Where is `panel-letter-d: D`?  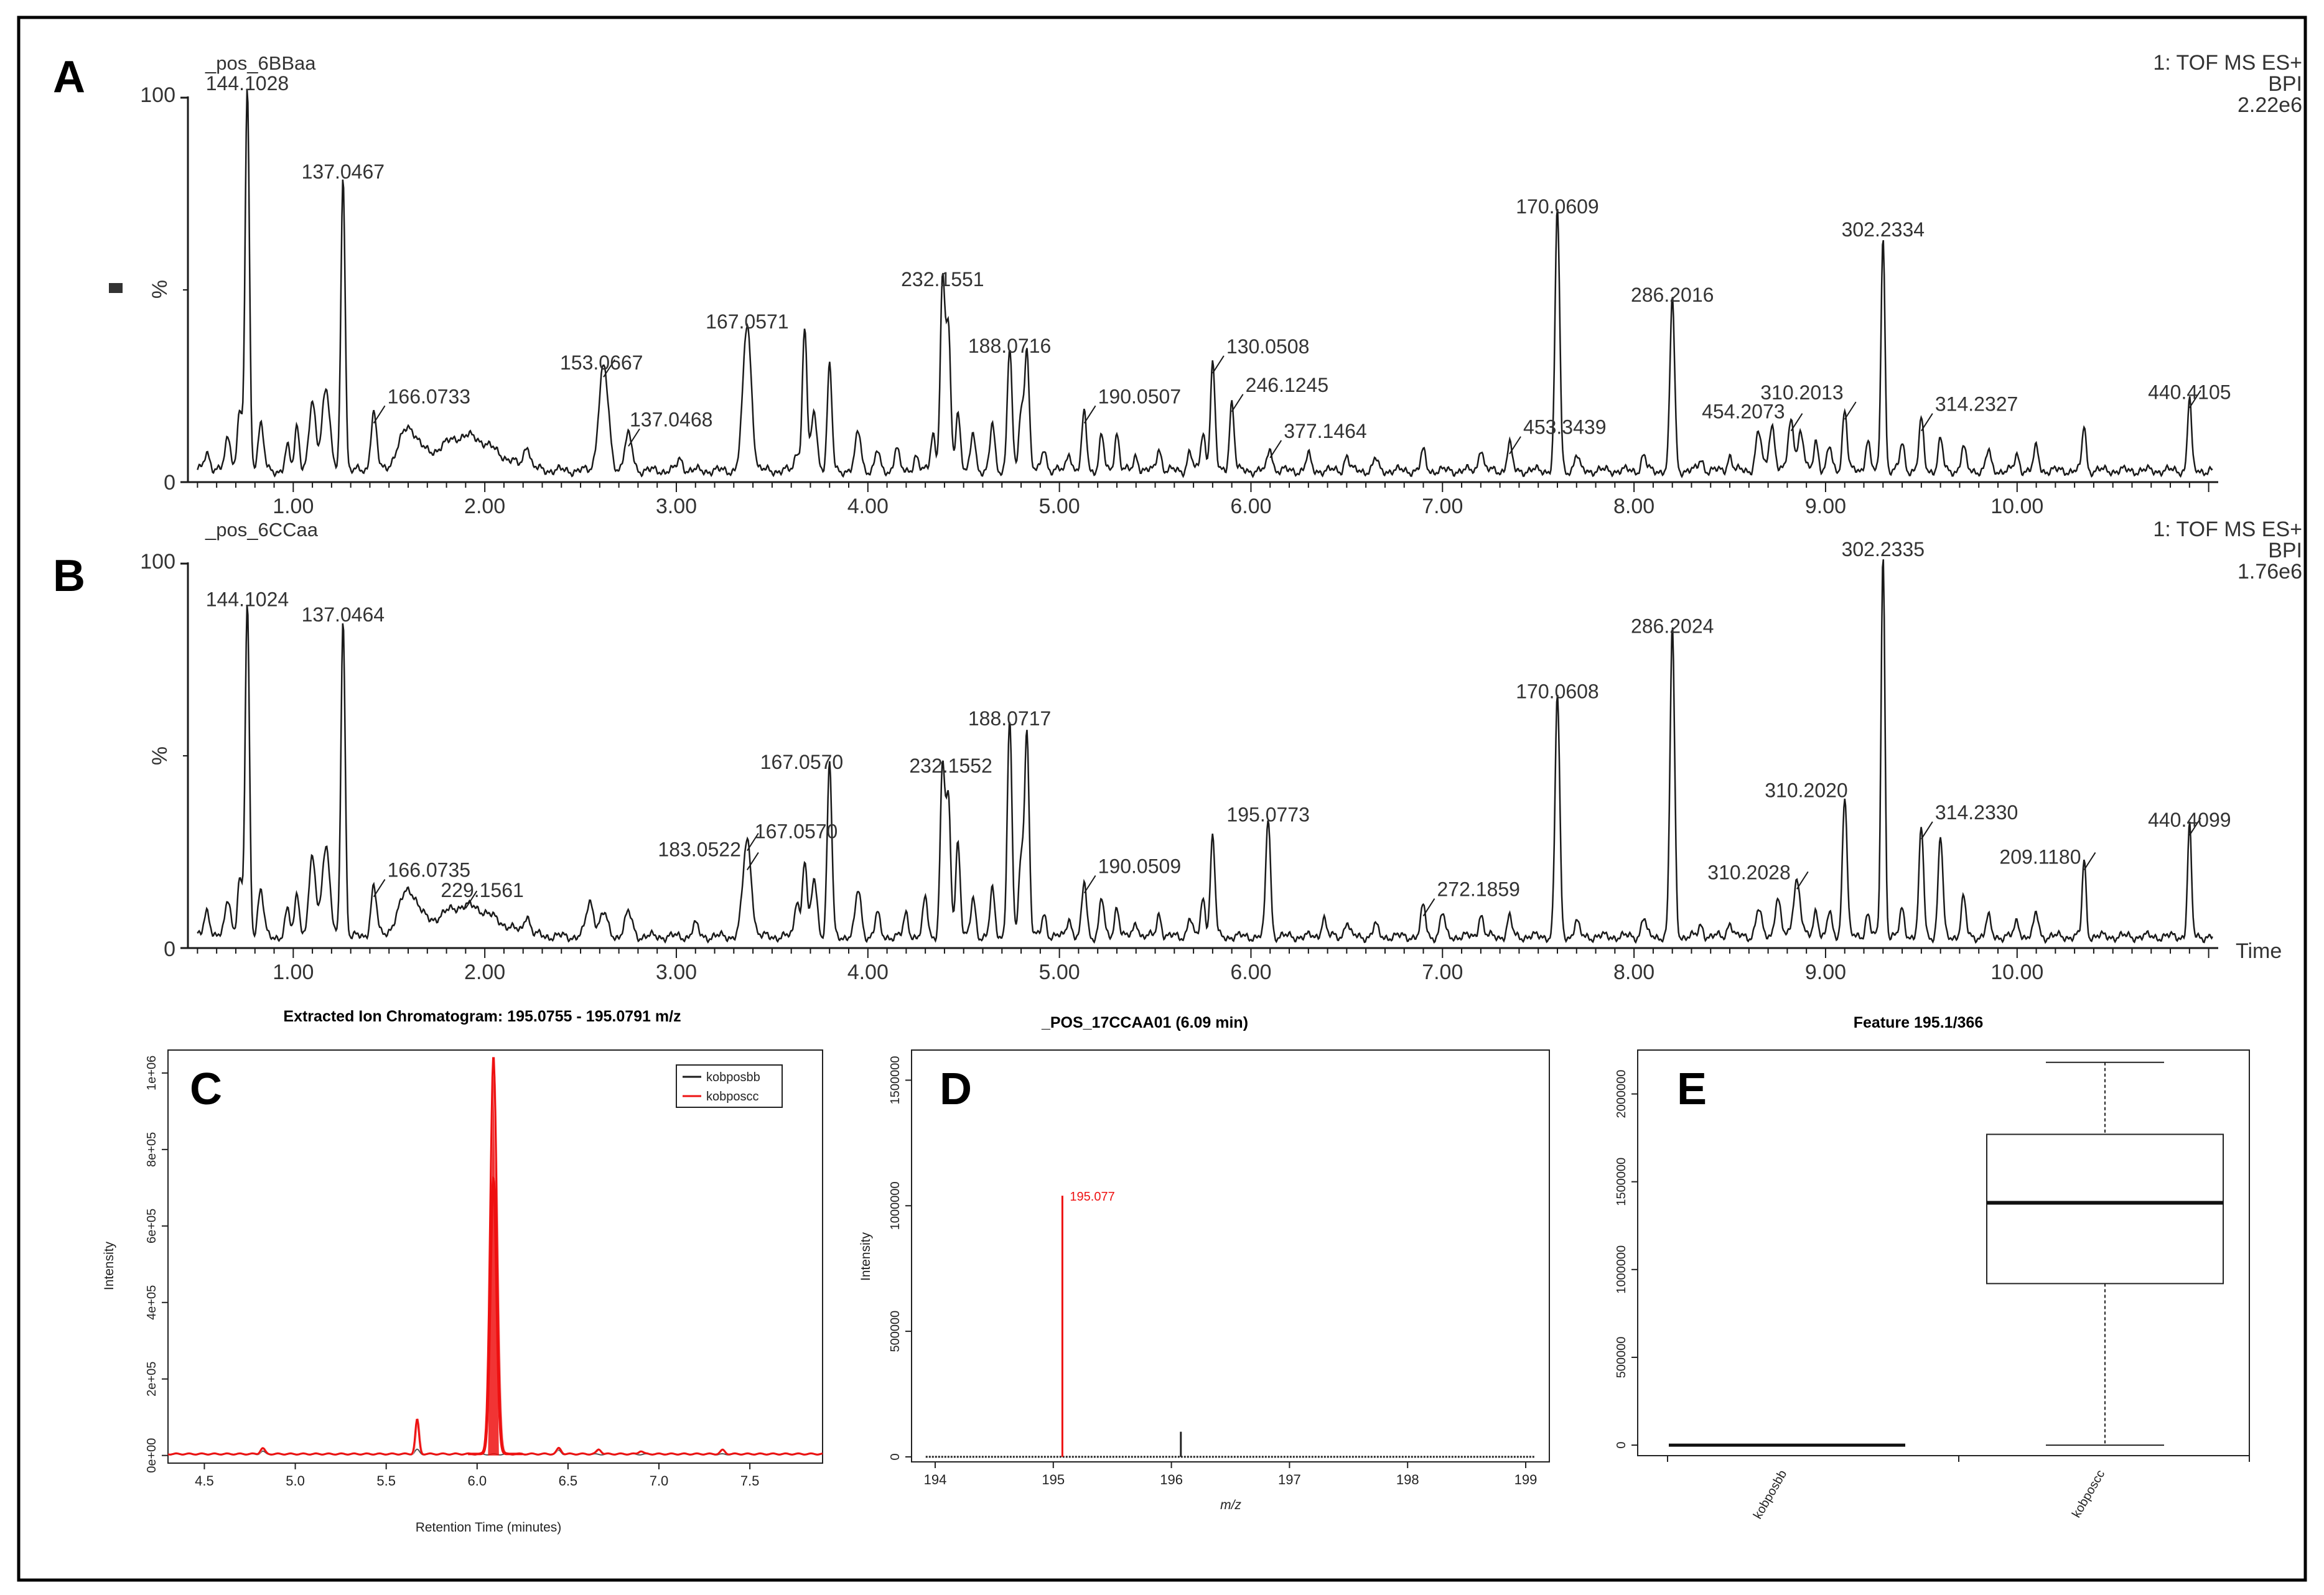
panel-letter-d: D is located at coordinates (956, 1089).